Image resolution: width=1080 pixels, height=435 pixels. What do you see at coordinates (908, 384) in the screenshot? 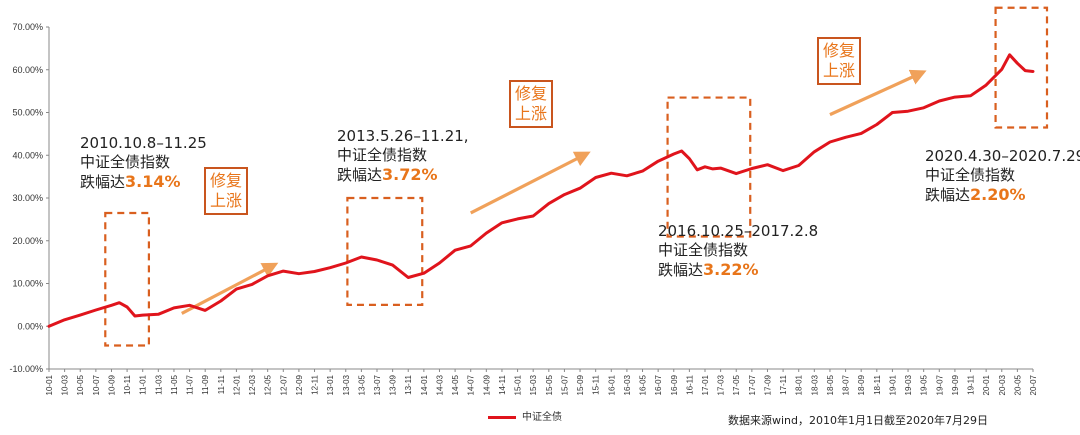
I see `x-tick-label: 19-03` at bounding box center [908, 384].